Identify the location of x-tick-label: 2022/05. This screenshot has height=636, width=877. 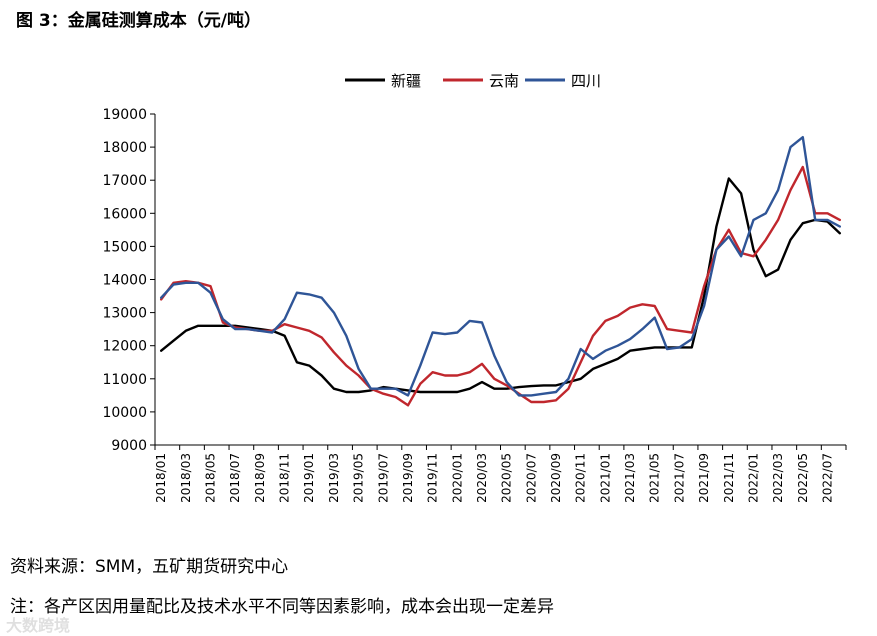
(803, 478).